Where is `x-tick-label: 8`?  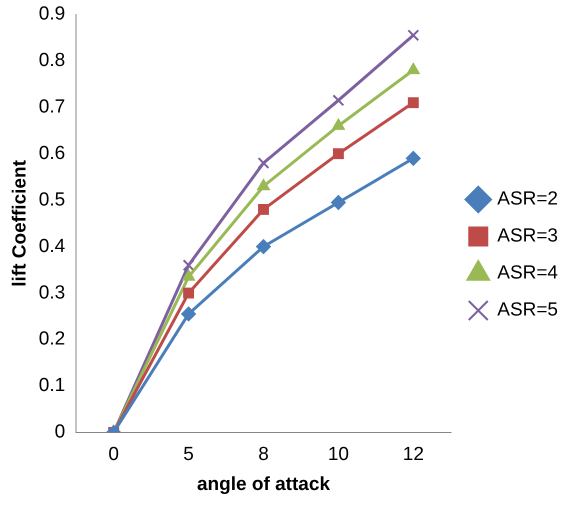 x-tick-label: 8 is located at coordinates (263, 455).